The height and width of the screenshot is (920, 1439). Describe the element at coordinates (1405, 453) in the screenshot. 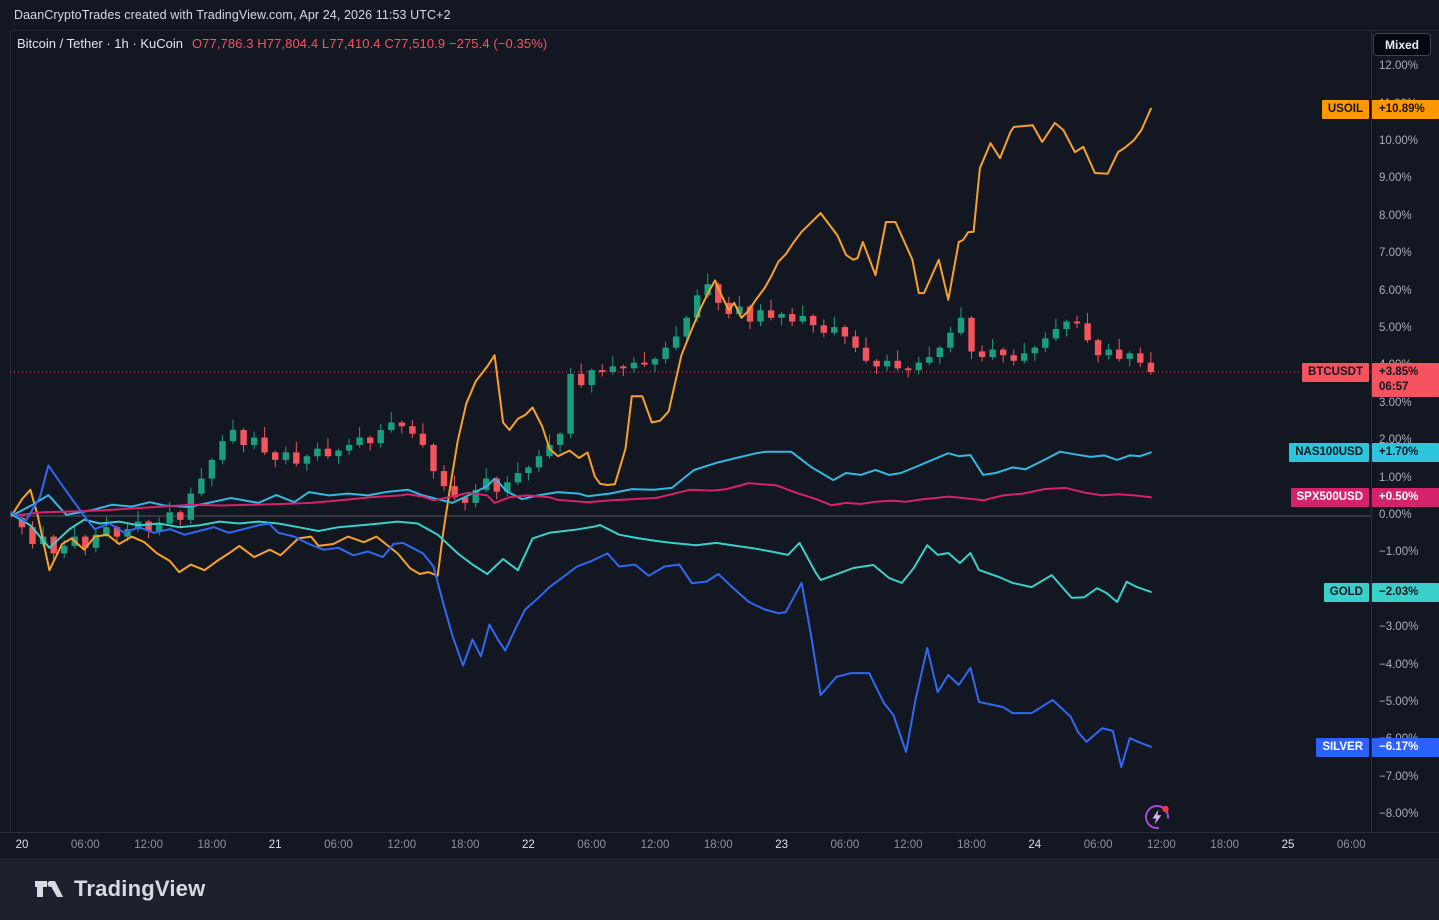

I see `axis-value-badge-NAS100USD: +1.70%` at that location.